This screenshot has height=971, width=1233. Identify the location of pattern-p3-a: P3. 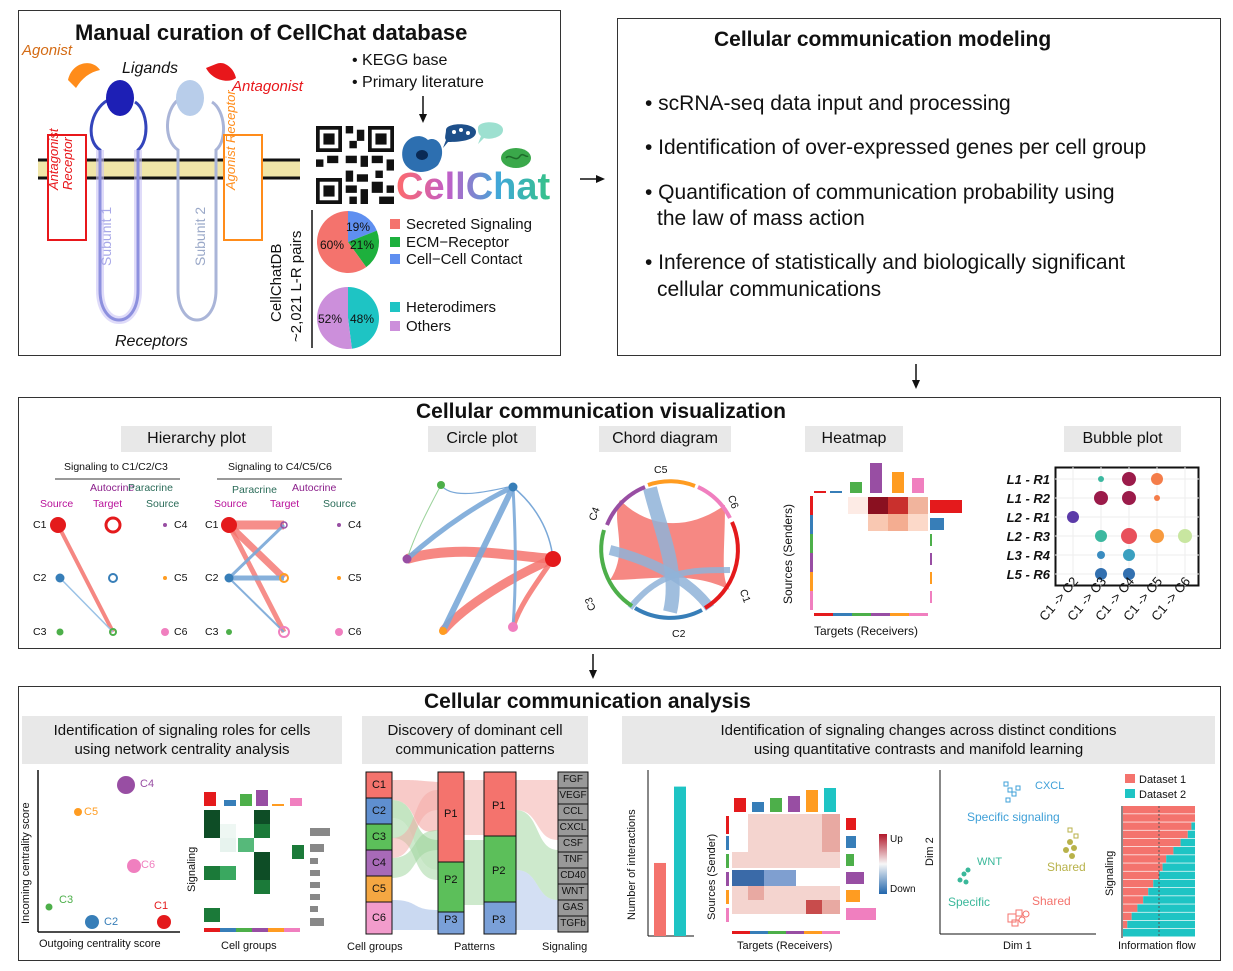
(451, 920).